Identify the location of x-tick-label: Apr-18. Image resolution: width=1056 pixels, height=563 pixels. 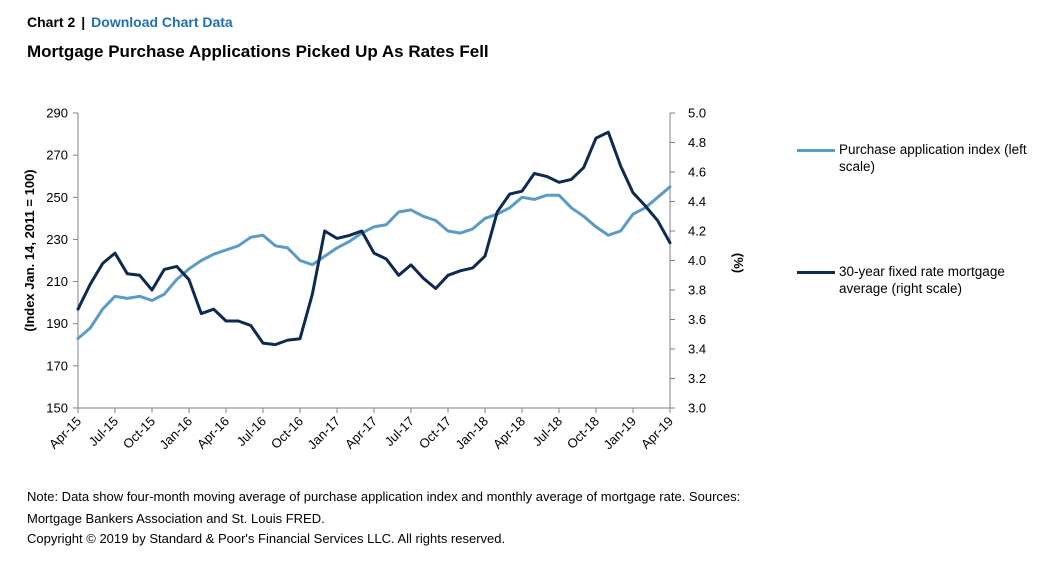
(509, 433).